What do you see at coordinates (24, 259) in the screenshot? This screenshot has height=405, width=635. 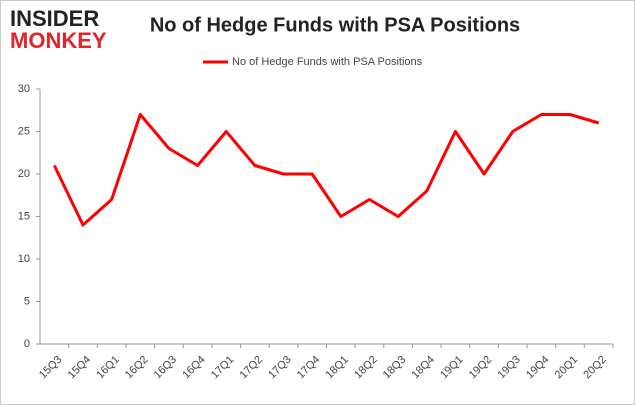 I see `y-tick-label: 10` at bounding box center [24, 259].